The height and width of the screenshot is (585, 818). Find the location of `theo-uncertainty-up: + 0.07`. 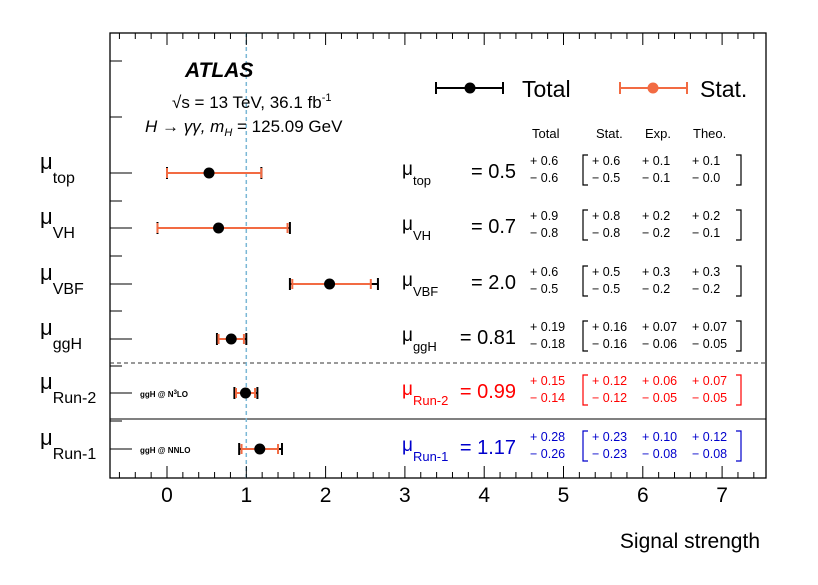

theo-uncertainty-up: + 0.07 is located at coordinates (709, 327).